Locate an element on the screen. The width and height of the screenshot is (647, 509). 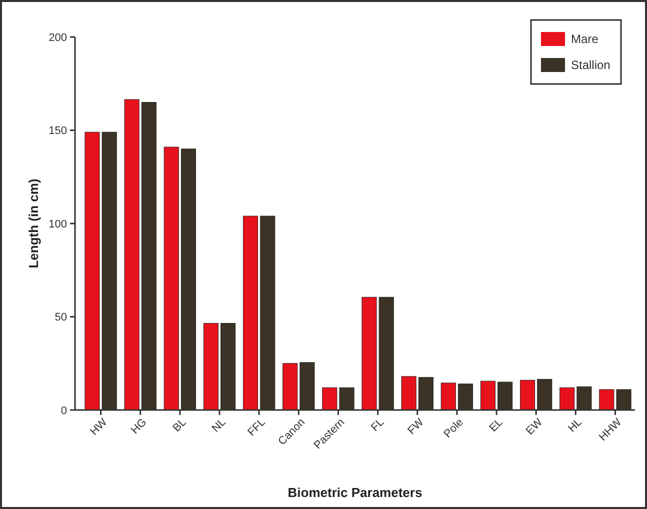
x-tick-label: HW is located at coordinates (99, 427).